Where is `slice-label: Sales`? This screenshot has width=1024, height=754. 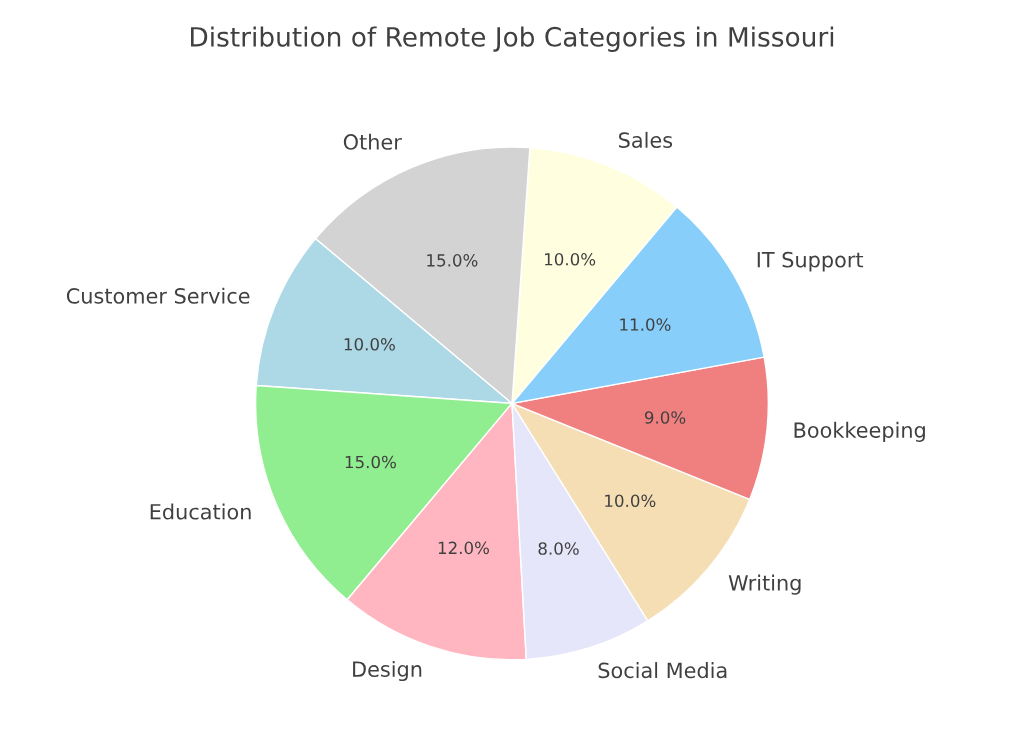 slice-label: Sales is located at coordinates (646, 139).